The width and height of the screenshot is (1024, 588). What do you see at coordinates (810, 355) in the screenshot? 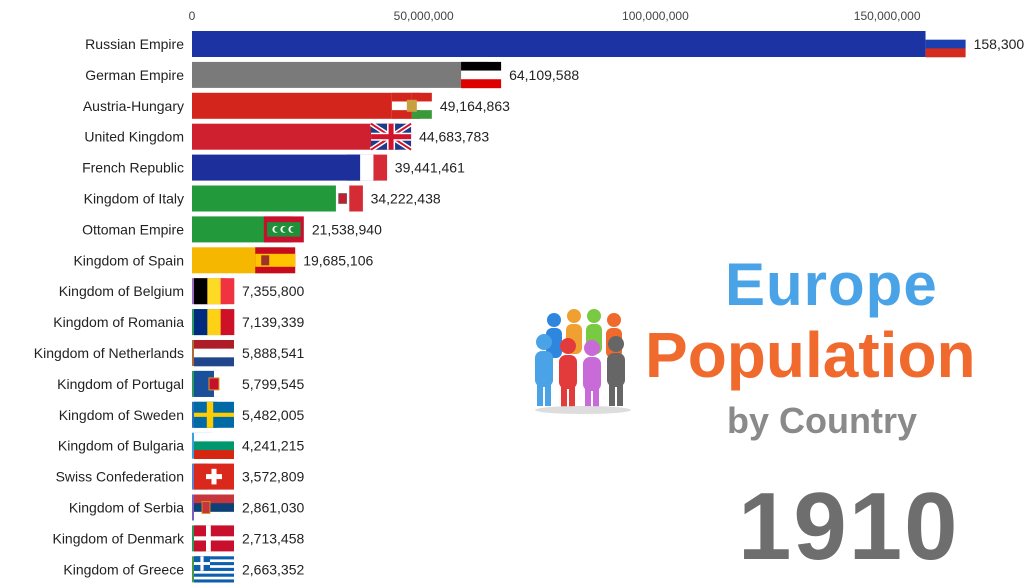
I see `title-line-2: Population` at bounding box center [810, 355].